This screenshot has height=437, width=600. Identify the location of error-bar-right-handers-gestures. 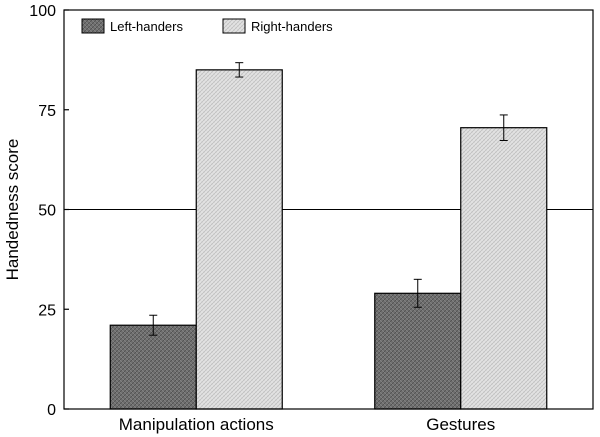
(503, 127).